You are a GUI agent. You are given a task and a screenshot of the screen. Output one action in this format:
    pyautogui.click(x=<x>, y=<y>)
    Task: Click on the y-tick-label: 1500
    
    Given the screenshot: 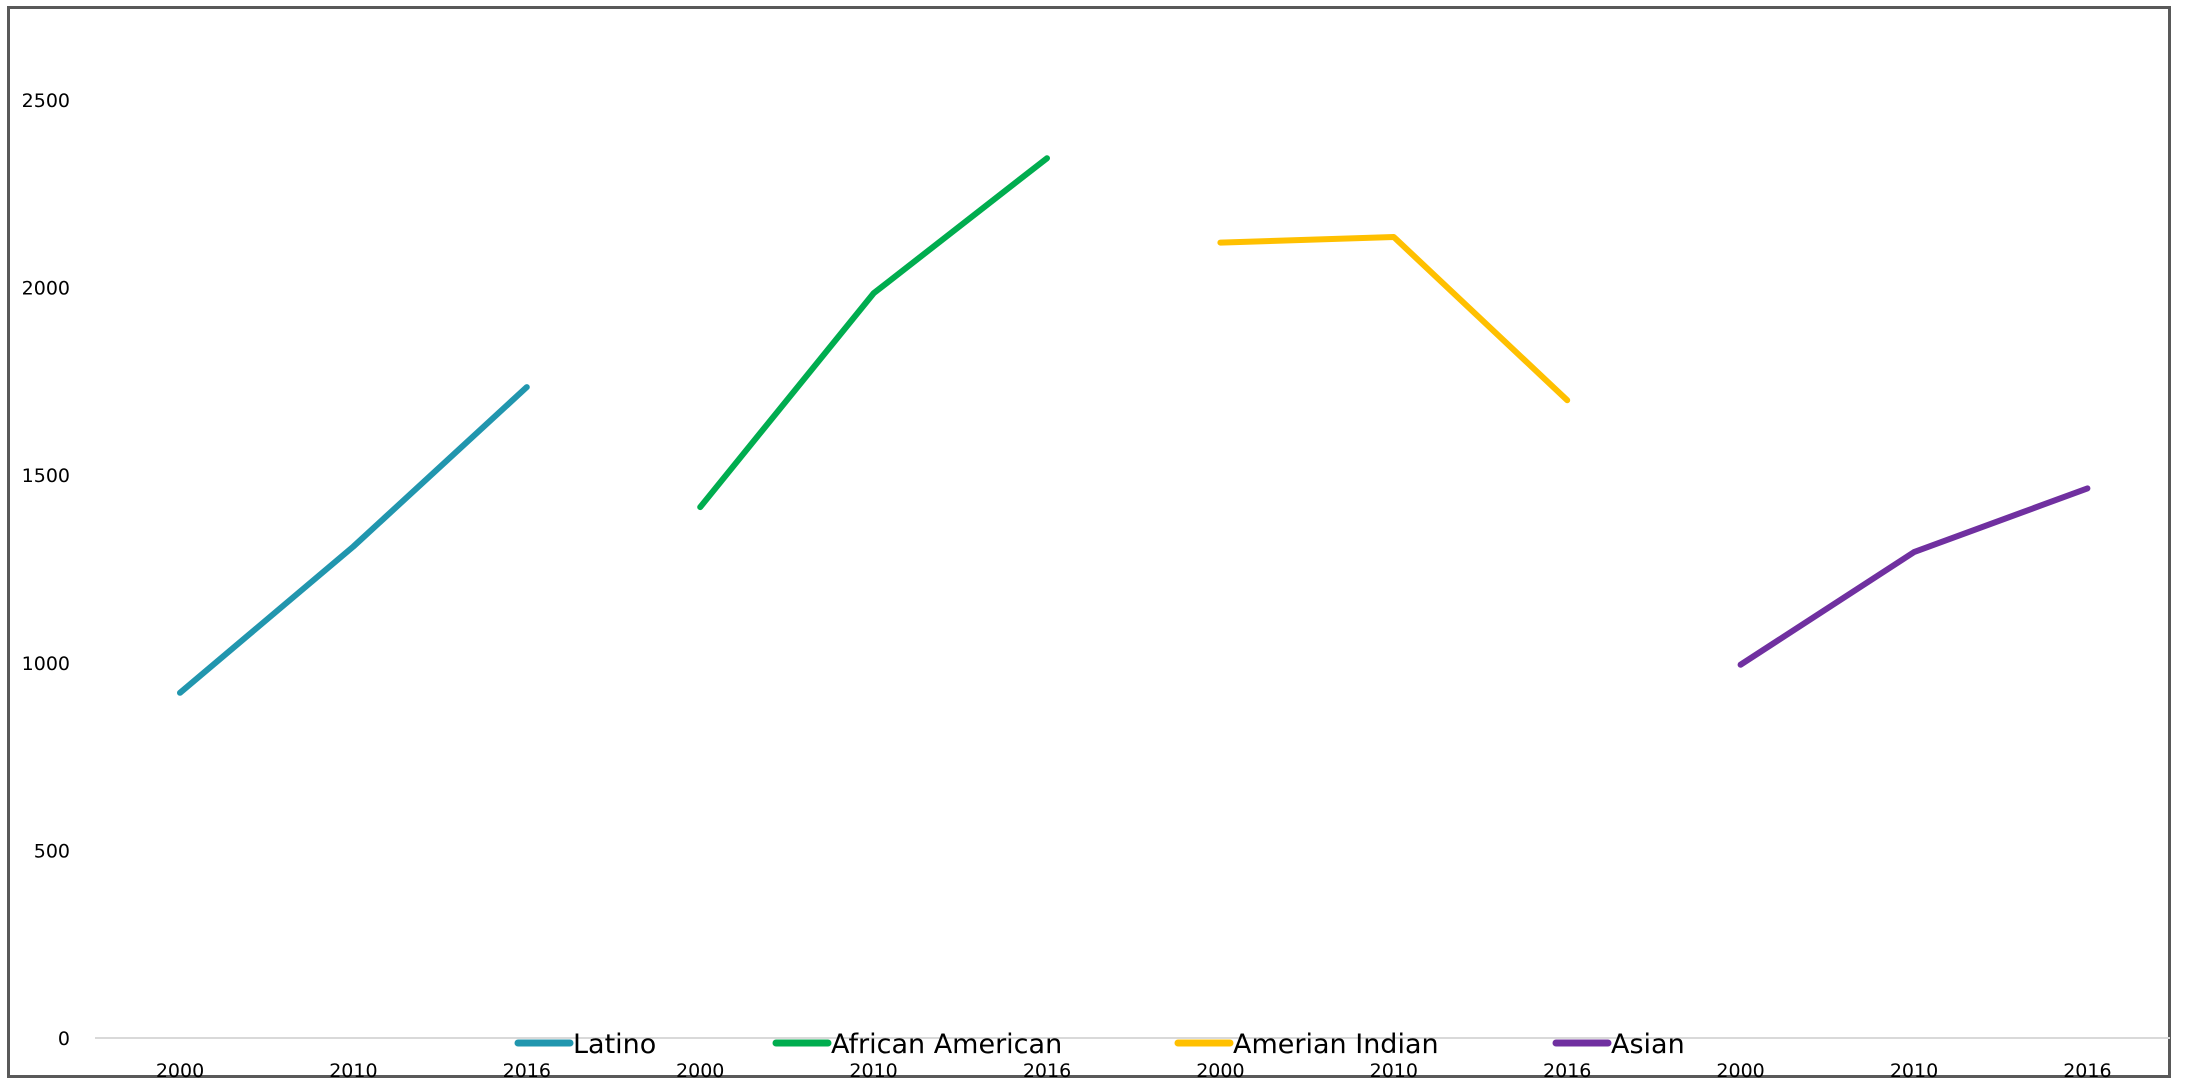 What is the action you would take?
    pyautogui.click(x=46, y=476)
    